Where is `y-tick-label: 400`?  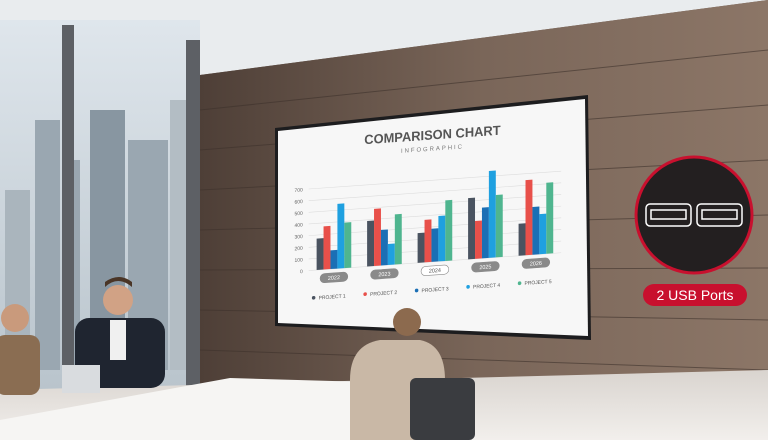 y-tick-label: 400 is located at coordinates (299, 225).